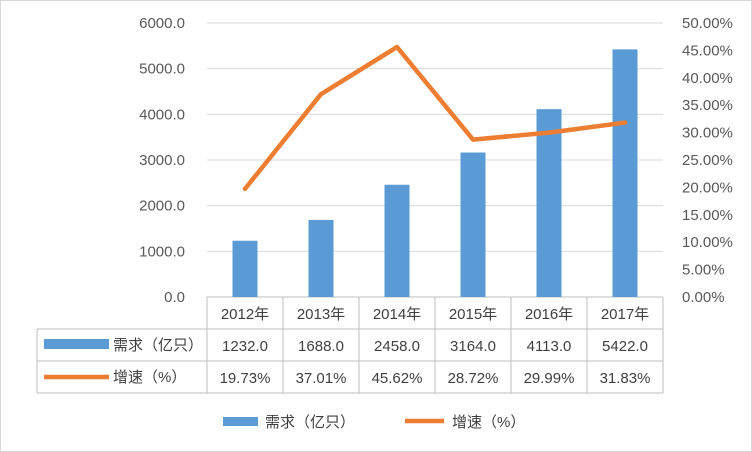 This screenshot has width=752, height=452. What do you see at coordinates (321, 346) in the screenshot?
I see `data-value: 1688.0` at bounding box center [321, 346].